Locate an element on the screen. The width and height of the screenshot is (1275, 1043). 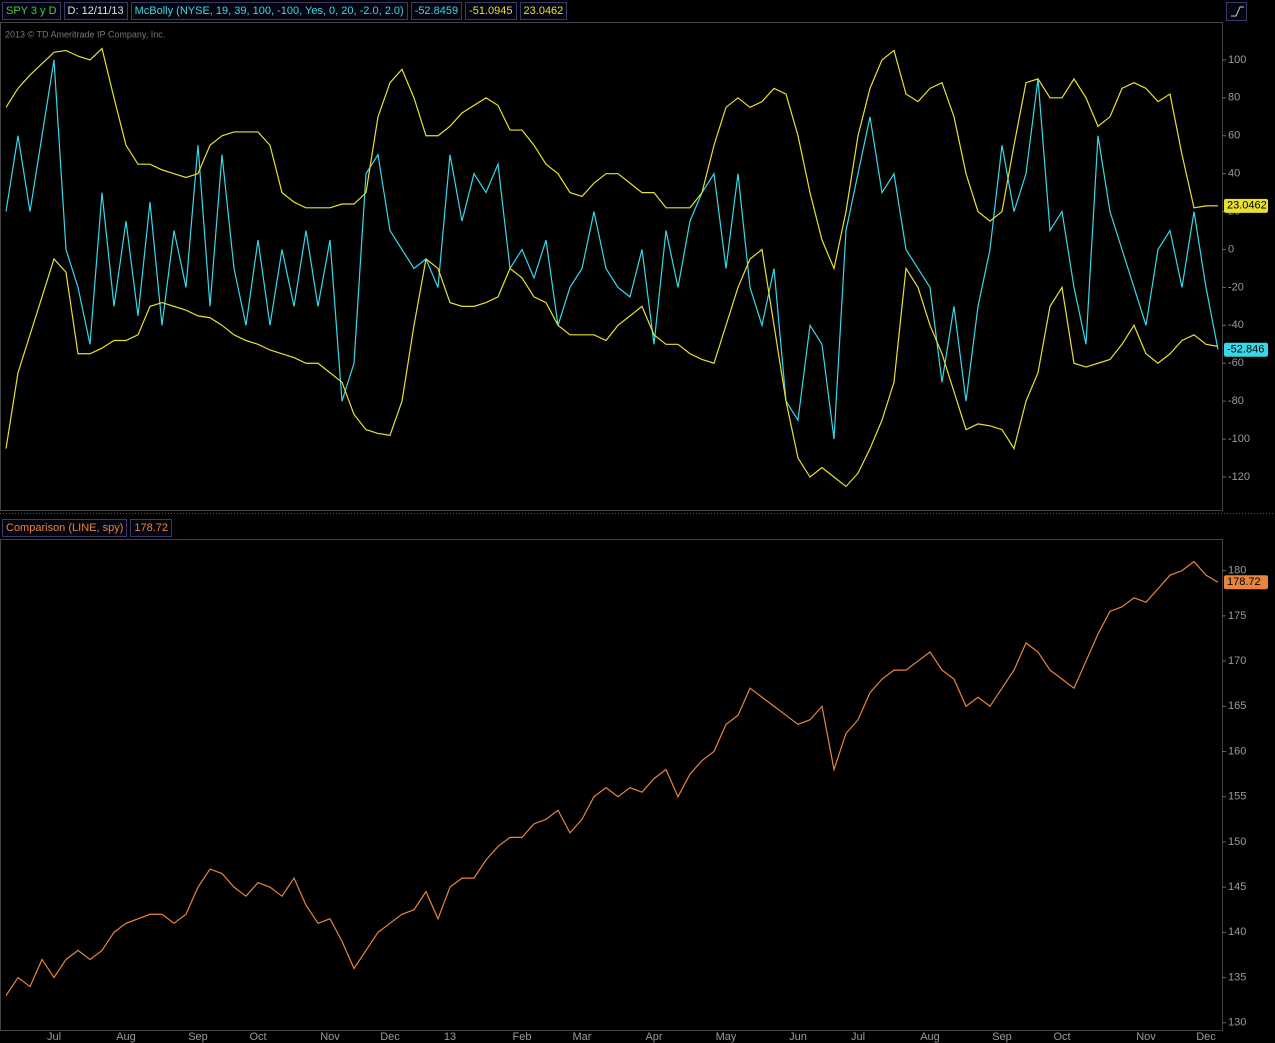
y-tick-label: 0 is located at coordinates (1231, 249).